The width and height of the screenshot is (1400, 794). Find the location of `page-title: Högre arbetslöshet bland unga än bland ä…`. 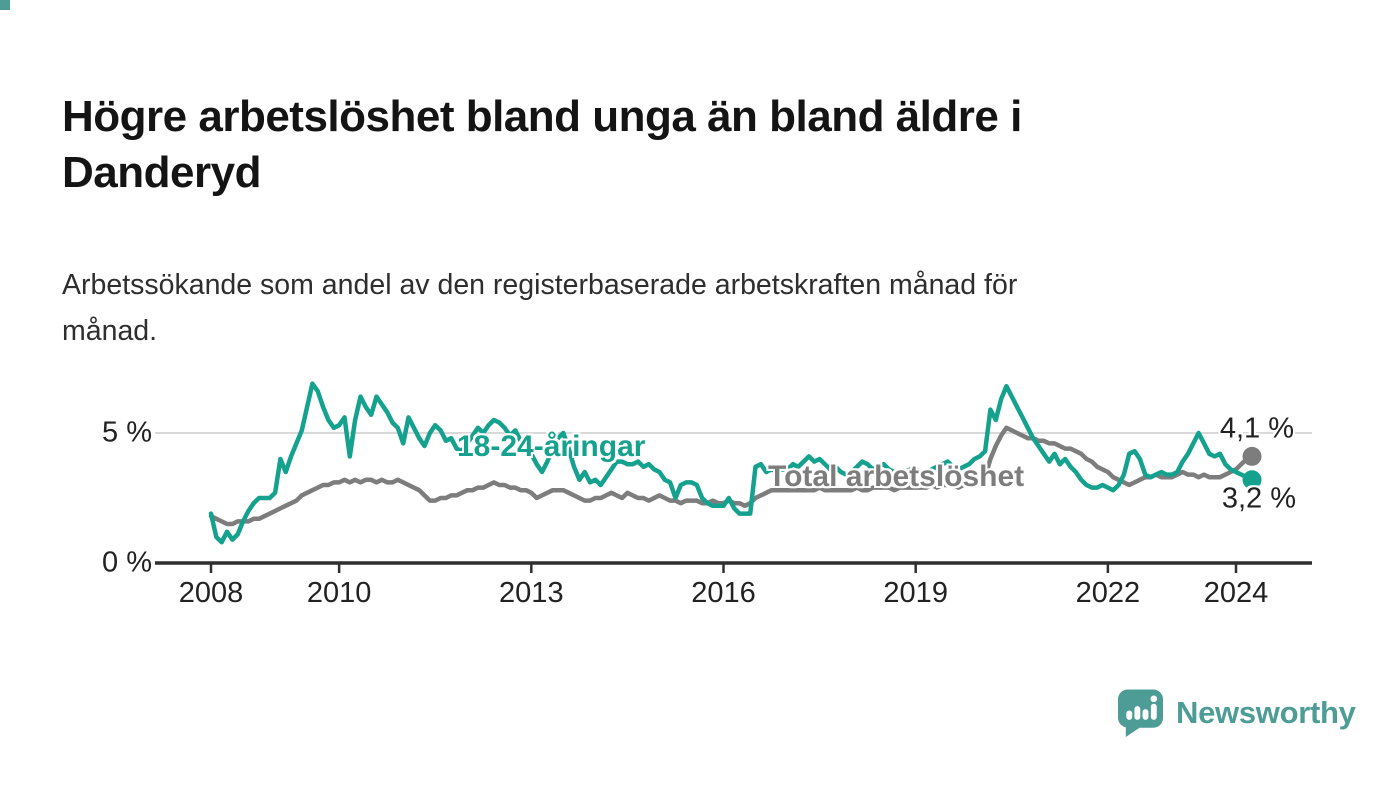

page-title: Högre arbetslöshet bland unga än bland ä… is located at coordinates (662, 144).